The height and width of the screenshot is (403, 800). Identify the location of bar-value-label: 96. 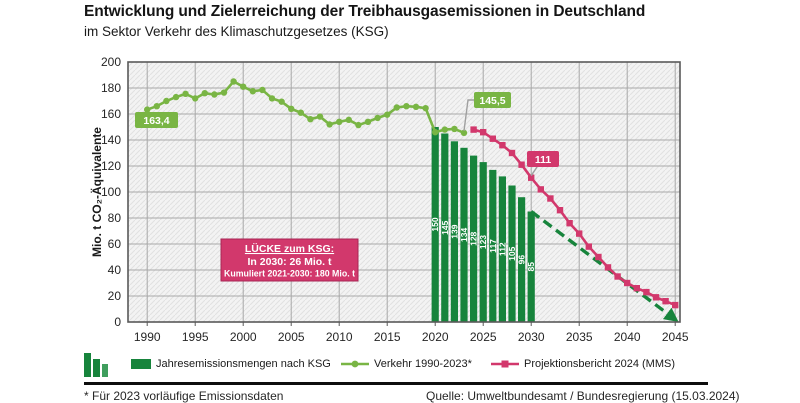
(522, 260).